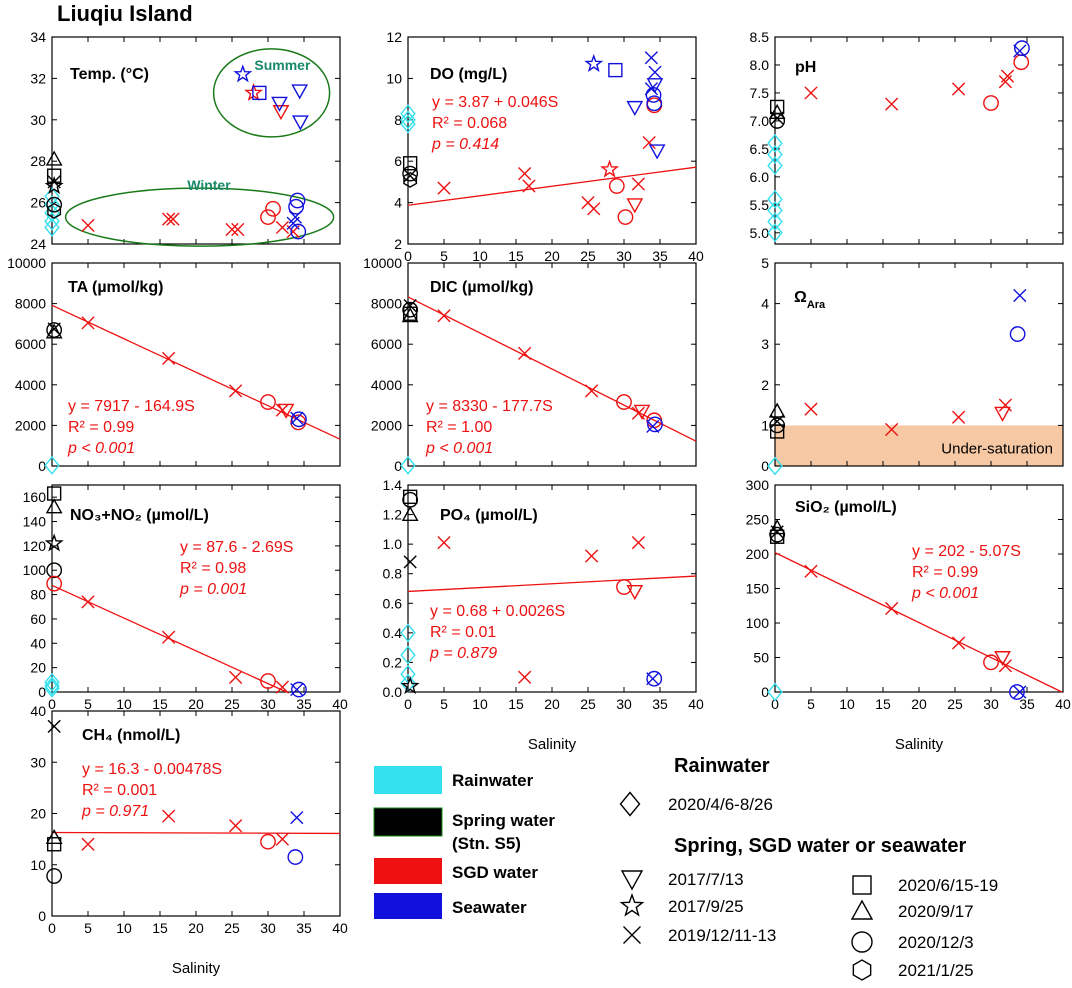 The width and height of the screenshot is (1072, 988). I want to click on regression-stat: y = 3.87 + 0.046S, so click(495, 102).